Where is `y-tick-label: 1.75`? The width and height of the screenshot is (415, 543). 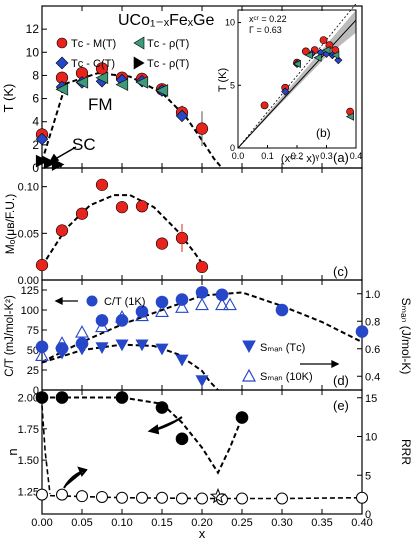 y-tick-label: 1.75 is located at coordinates (28, 430).